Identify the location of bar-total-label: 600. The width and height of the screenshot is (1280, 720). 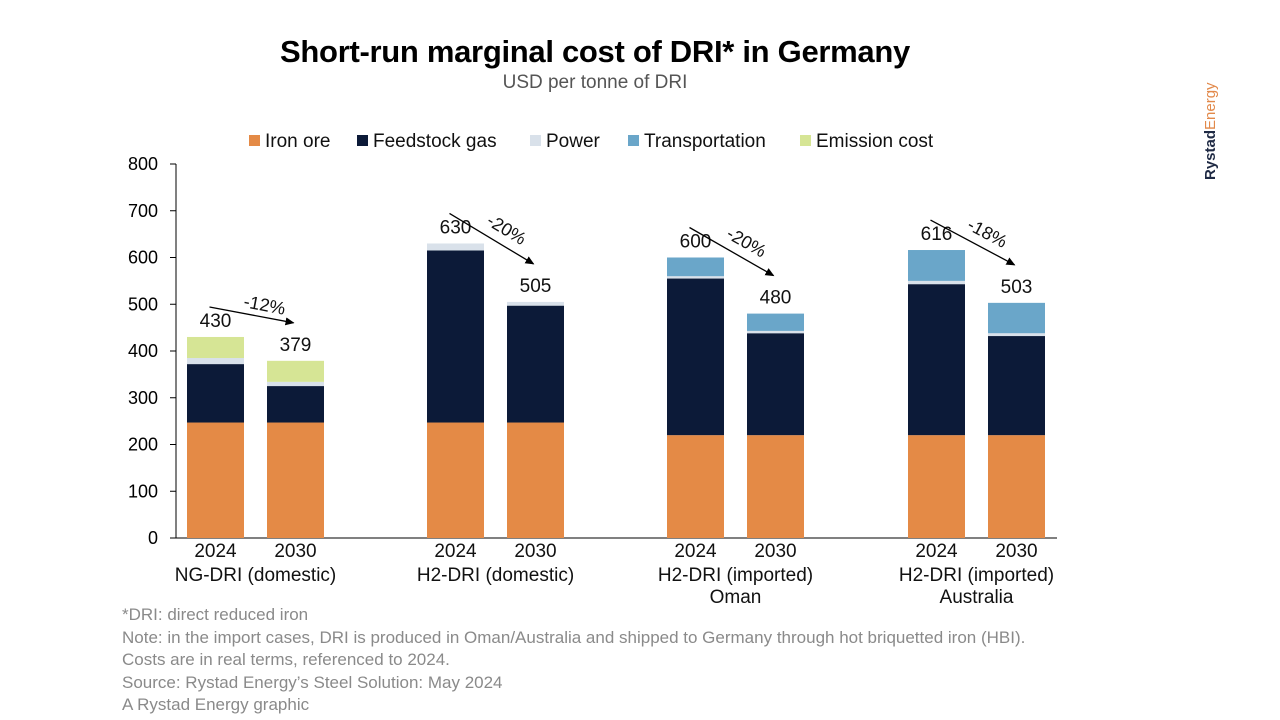
(696, 242).